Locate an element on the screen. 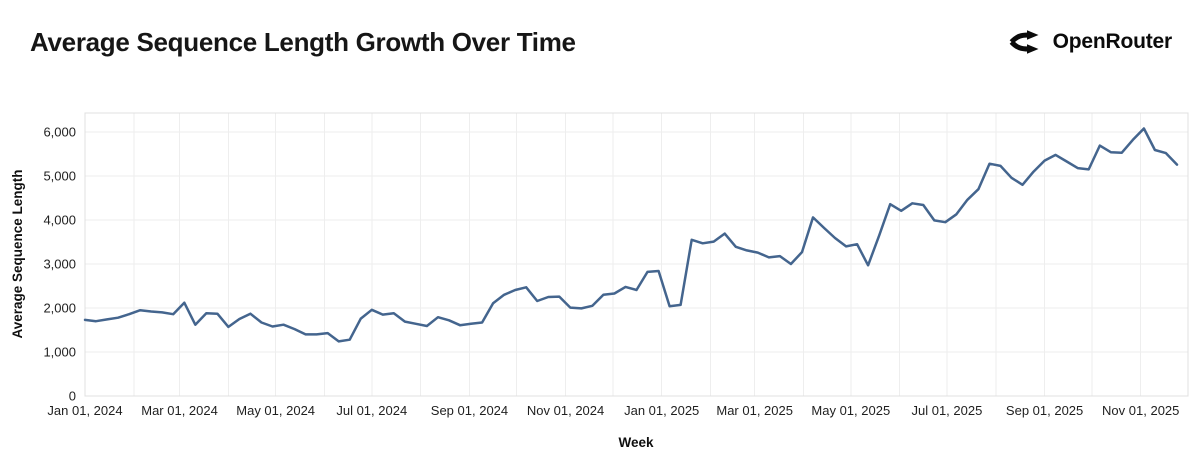 The width and height of the screenshot is (1200, 453). y-tick-label: 4,000 is located at coordinates (59, 220).